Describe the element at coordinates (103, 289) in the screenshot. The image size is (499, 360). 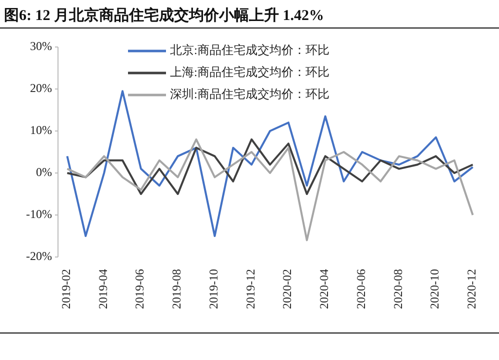
I see `x-tick-label: 2019-04` at that location.